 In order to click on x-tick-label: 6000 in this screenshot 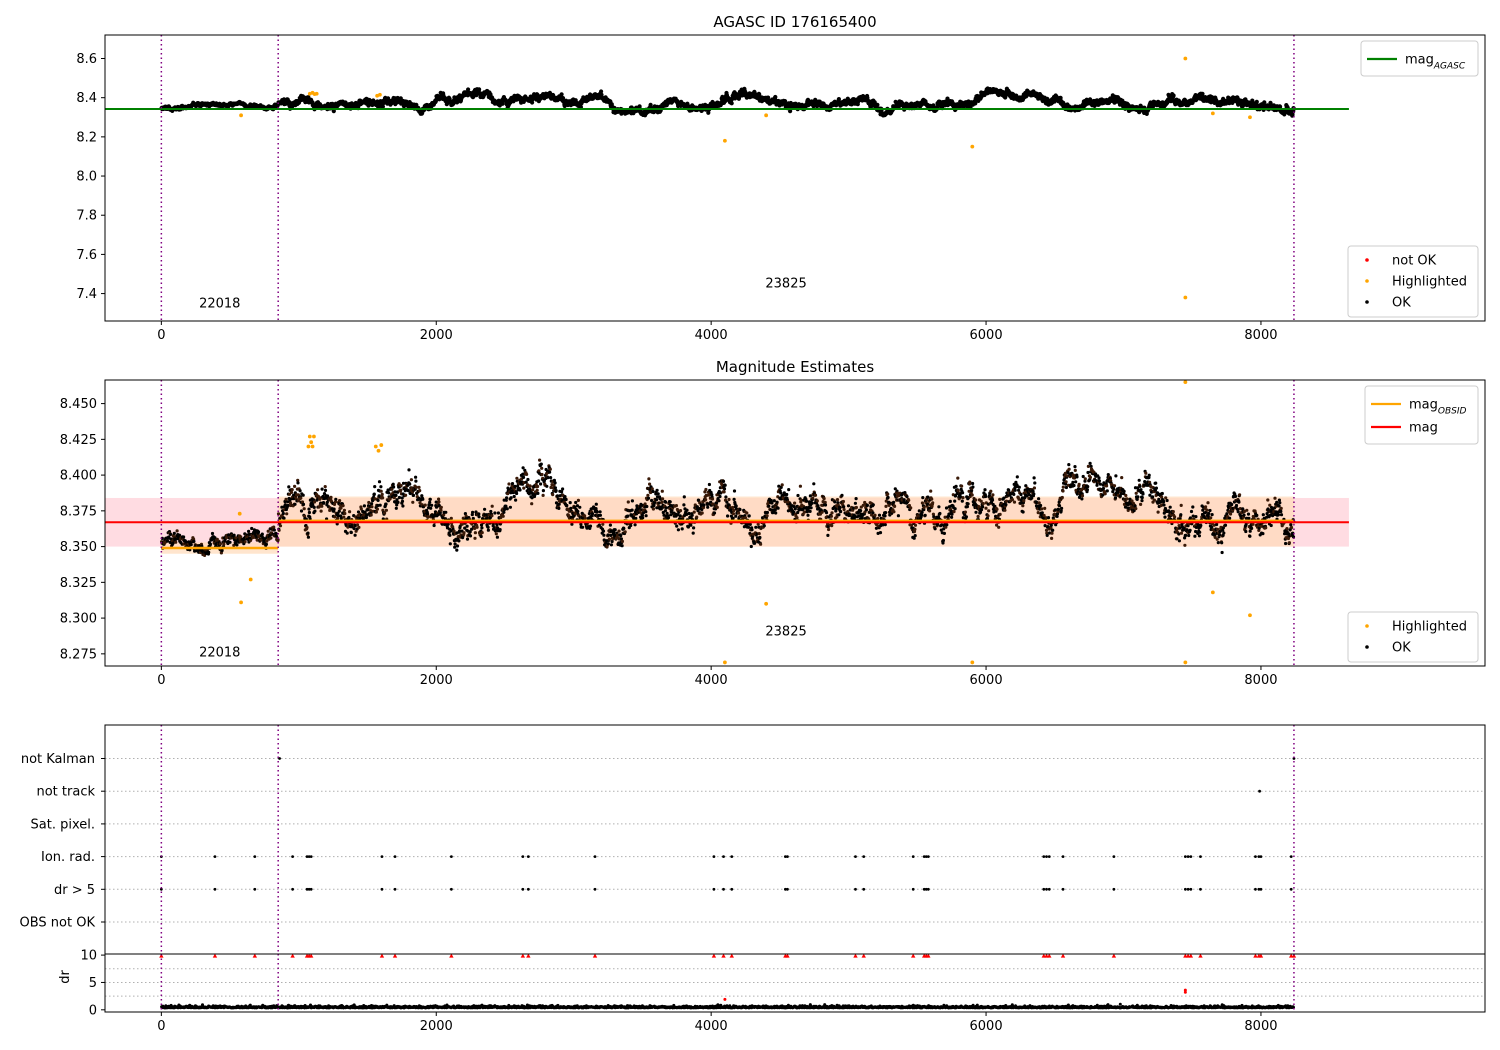, I will do `click(986, 335)`.